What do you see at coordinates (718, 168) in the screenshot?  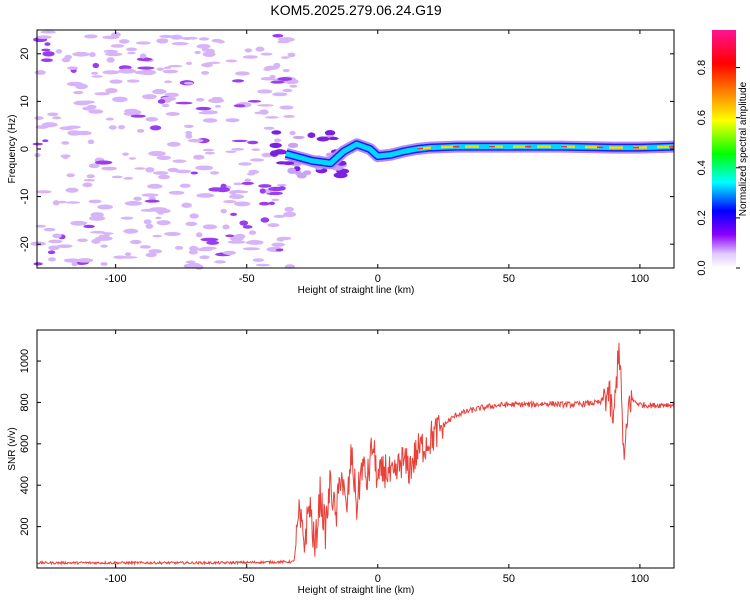 I see `colorbar-ticks: 0.0 0.2 0.4 0.6 0.8` at bounding box center [718, 168].